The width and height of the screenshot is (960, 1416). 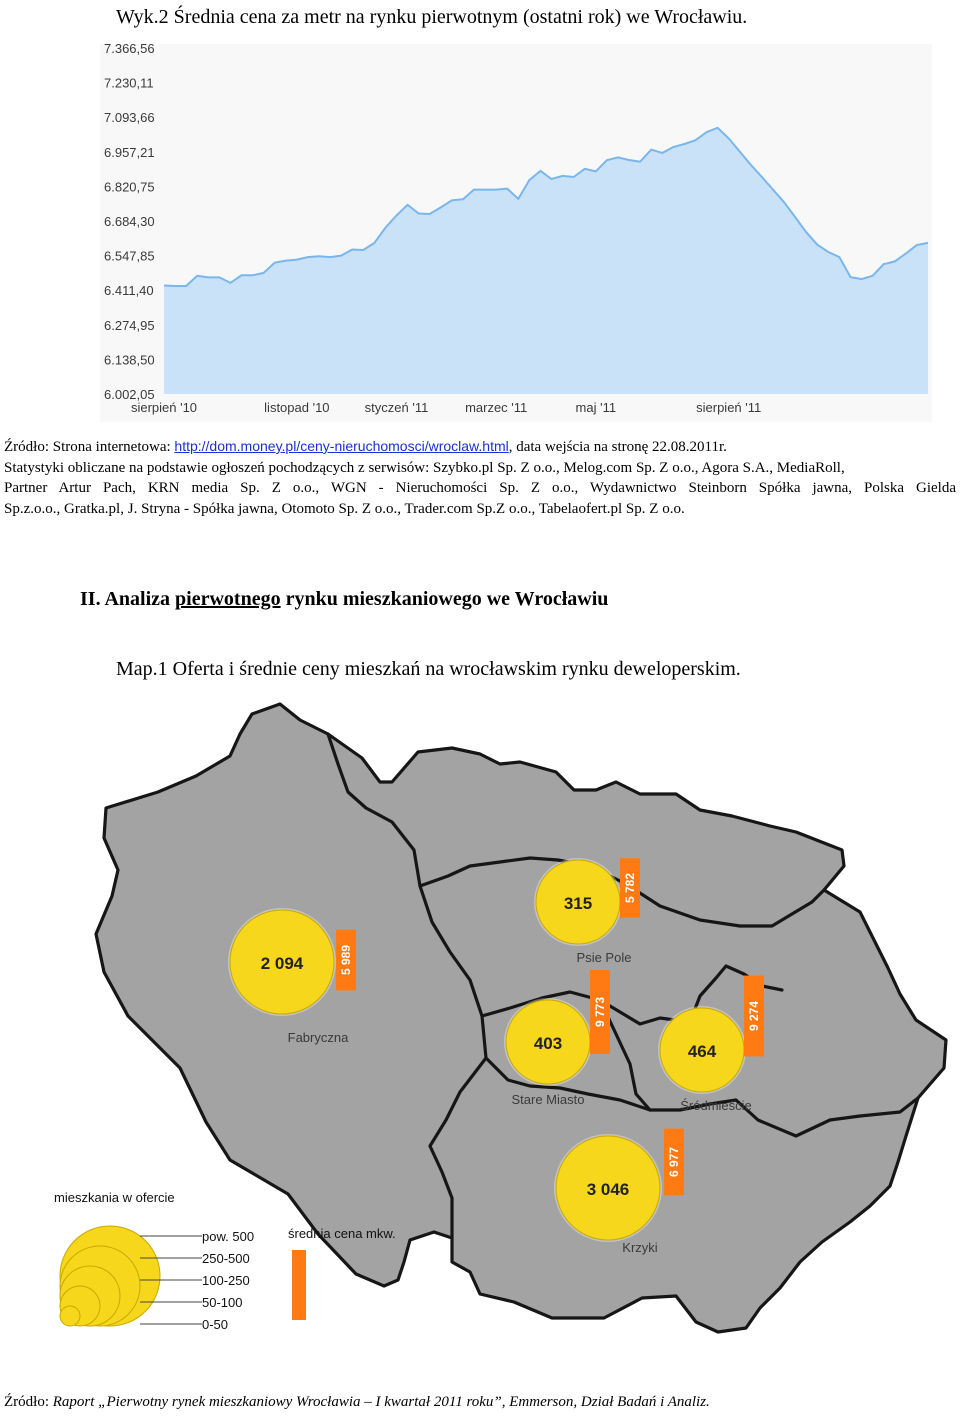 I want to click on offers-label: 464, so click(x=702, y=1051).